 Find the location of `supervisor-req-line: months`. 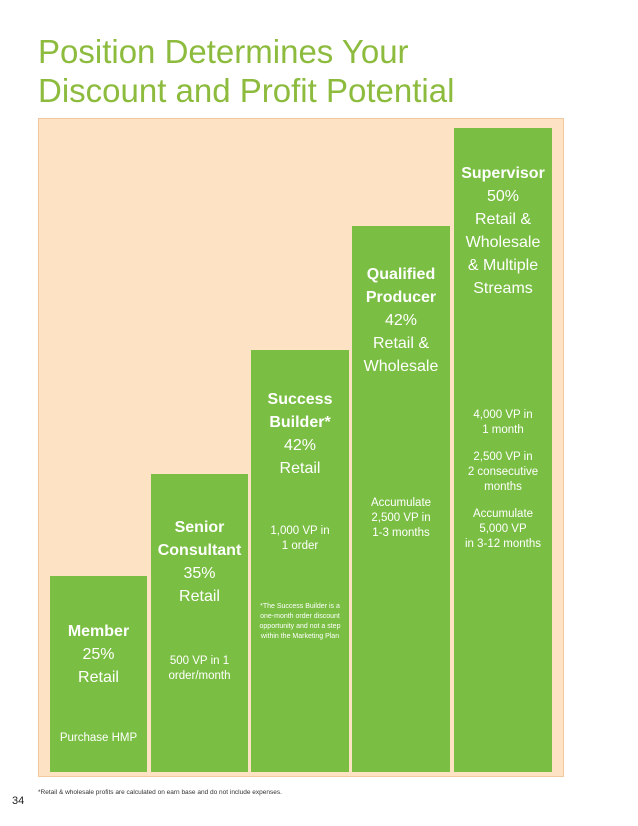

supervisor-req-line: months is located at coordinates (503, 487).